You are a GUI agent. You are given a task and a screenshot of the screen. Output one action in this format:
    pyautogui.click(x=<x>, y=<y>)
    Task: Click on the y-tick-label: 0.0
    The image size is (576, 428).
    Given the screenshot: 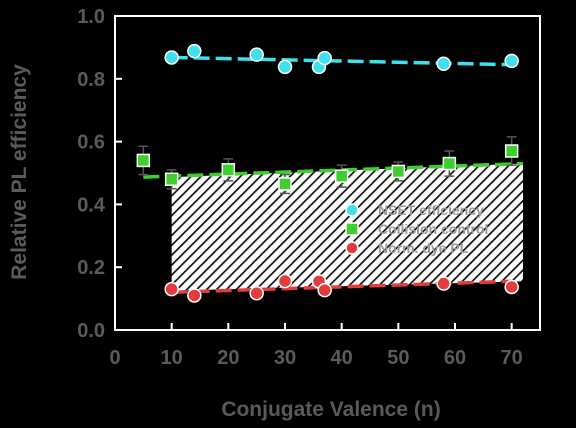 What is the action you would take?
    pyautogui.click(x=91, y=331)
    